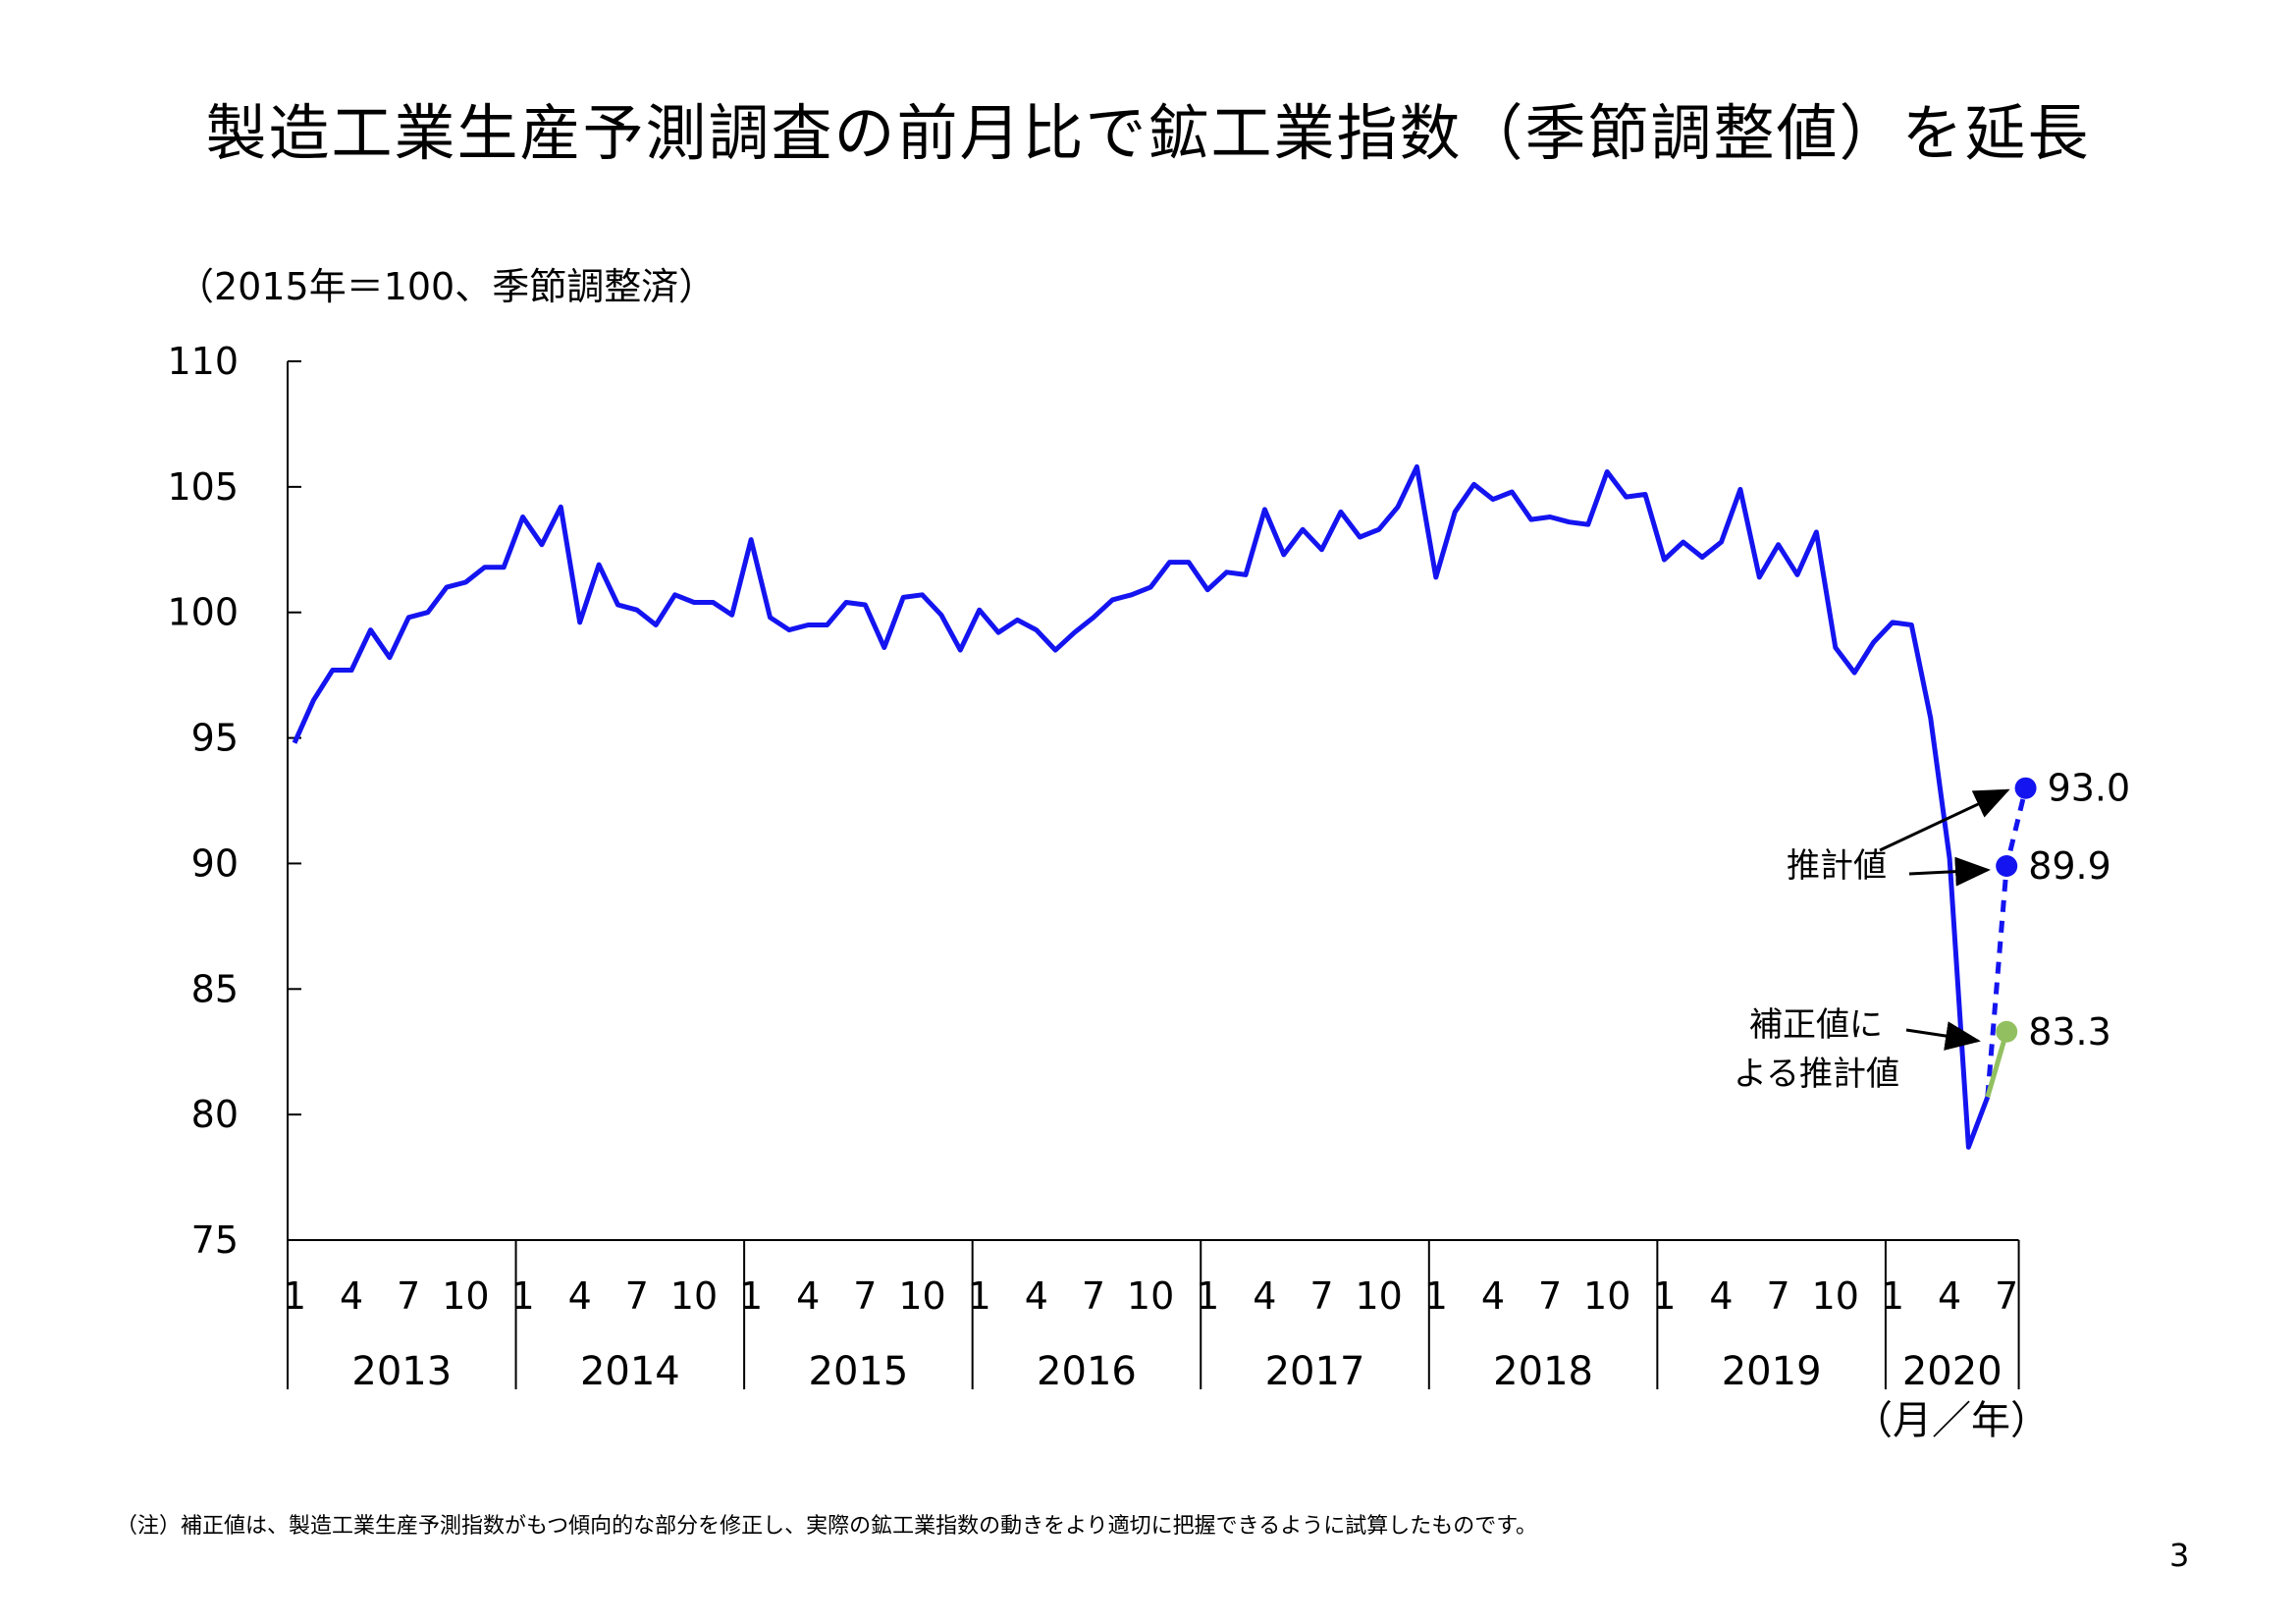  What do you see at coordinates (203, 487) in the screenshot?
I see `y-tick-label: 105` at bounding box center [203, 487].